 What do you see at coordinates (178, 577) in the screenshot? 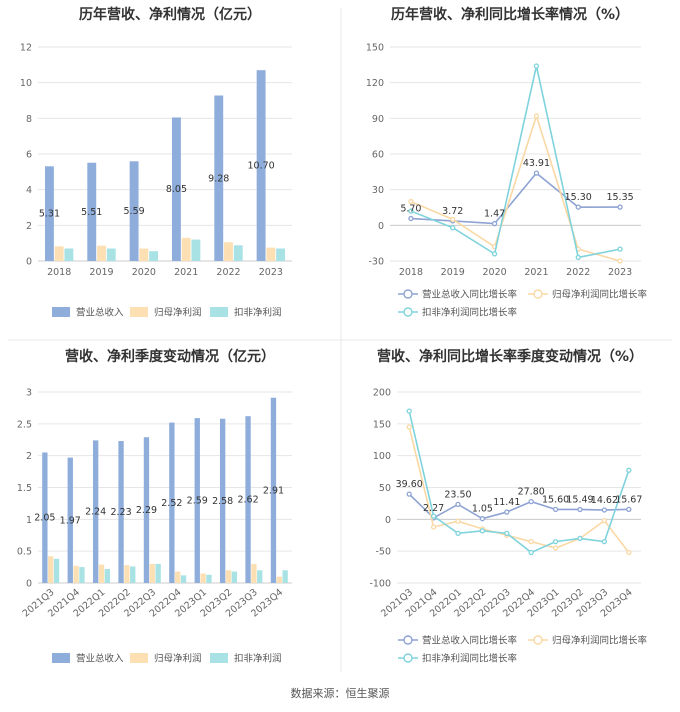
I see `bar-2022q4-s1` at bounding box center [178, 577].